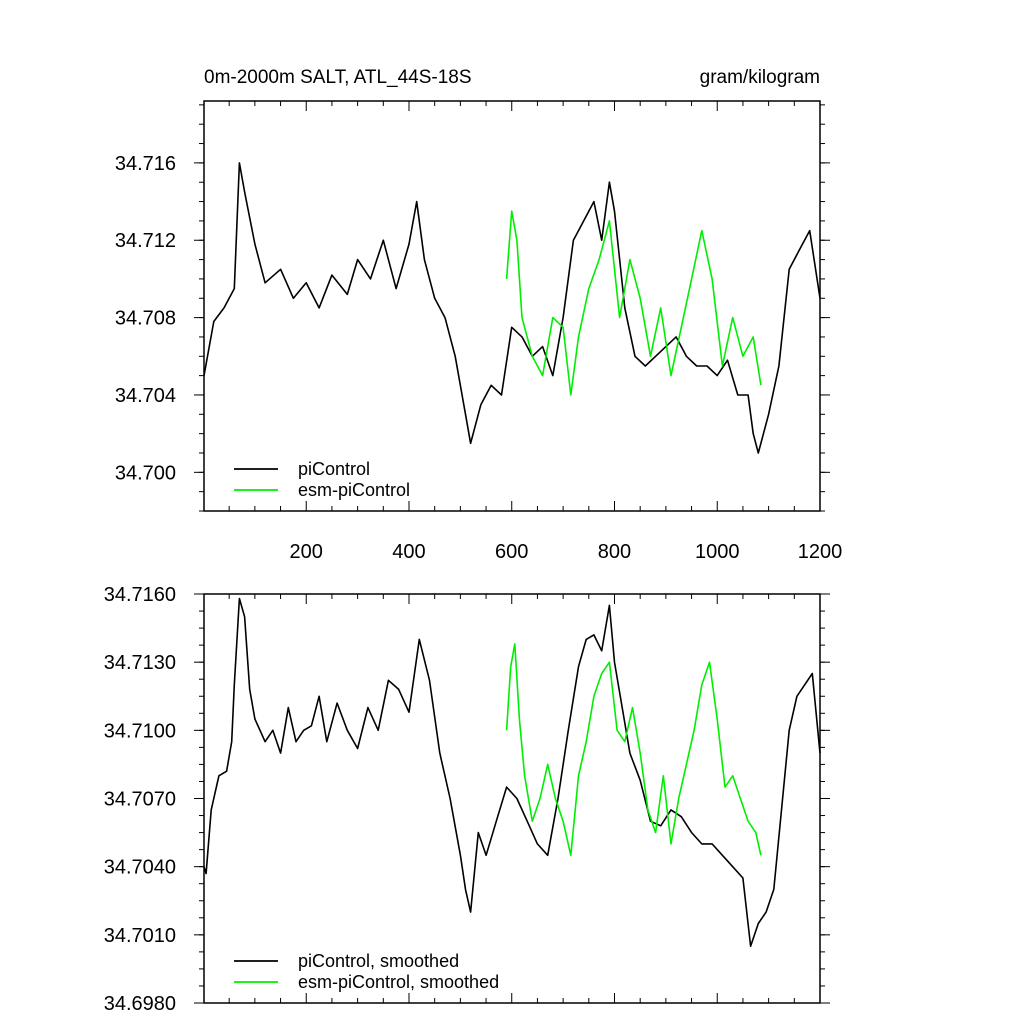  I want to click on y-tick-label: 34.704, so click(145, 396).